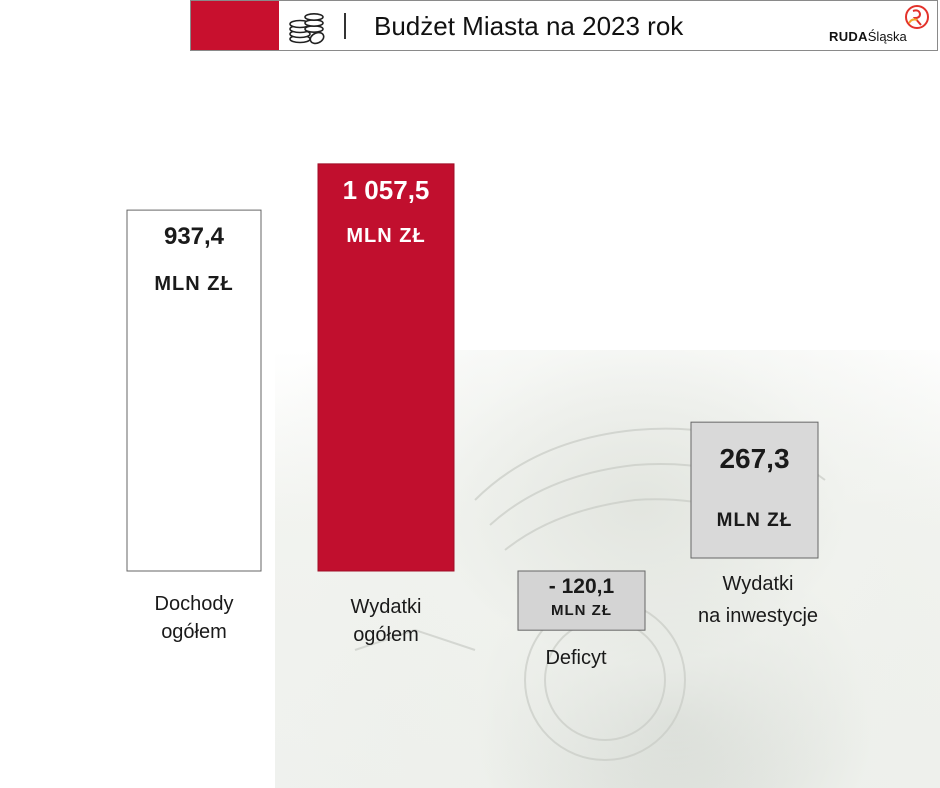 This screenshot has width=940, height=788. What do you see at coordinates (194, 632) in the screenshot?
I see `category-label-0-1: ogółem` at bounding box center [194, 632].